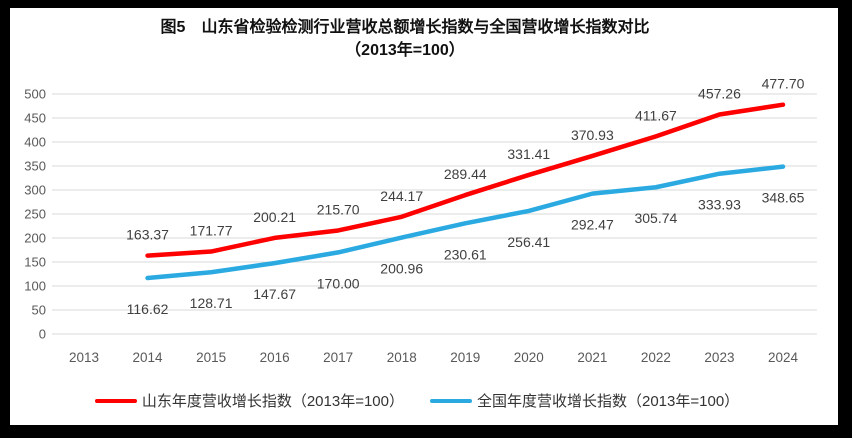  Describe the element at coordinates (274, 294) in the screenshot. I see `series-data-label: 147.67` at that location.